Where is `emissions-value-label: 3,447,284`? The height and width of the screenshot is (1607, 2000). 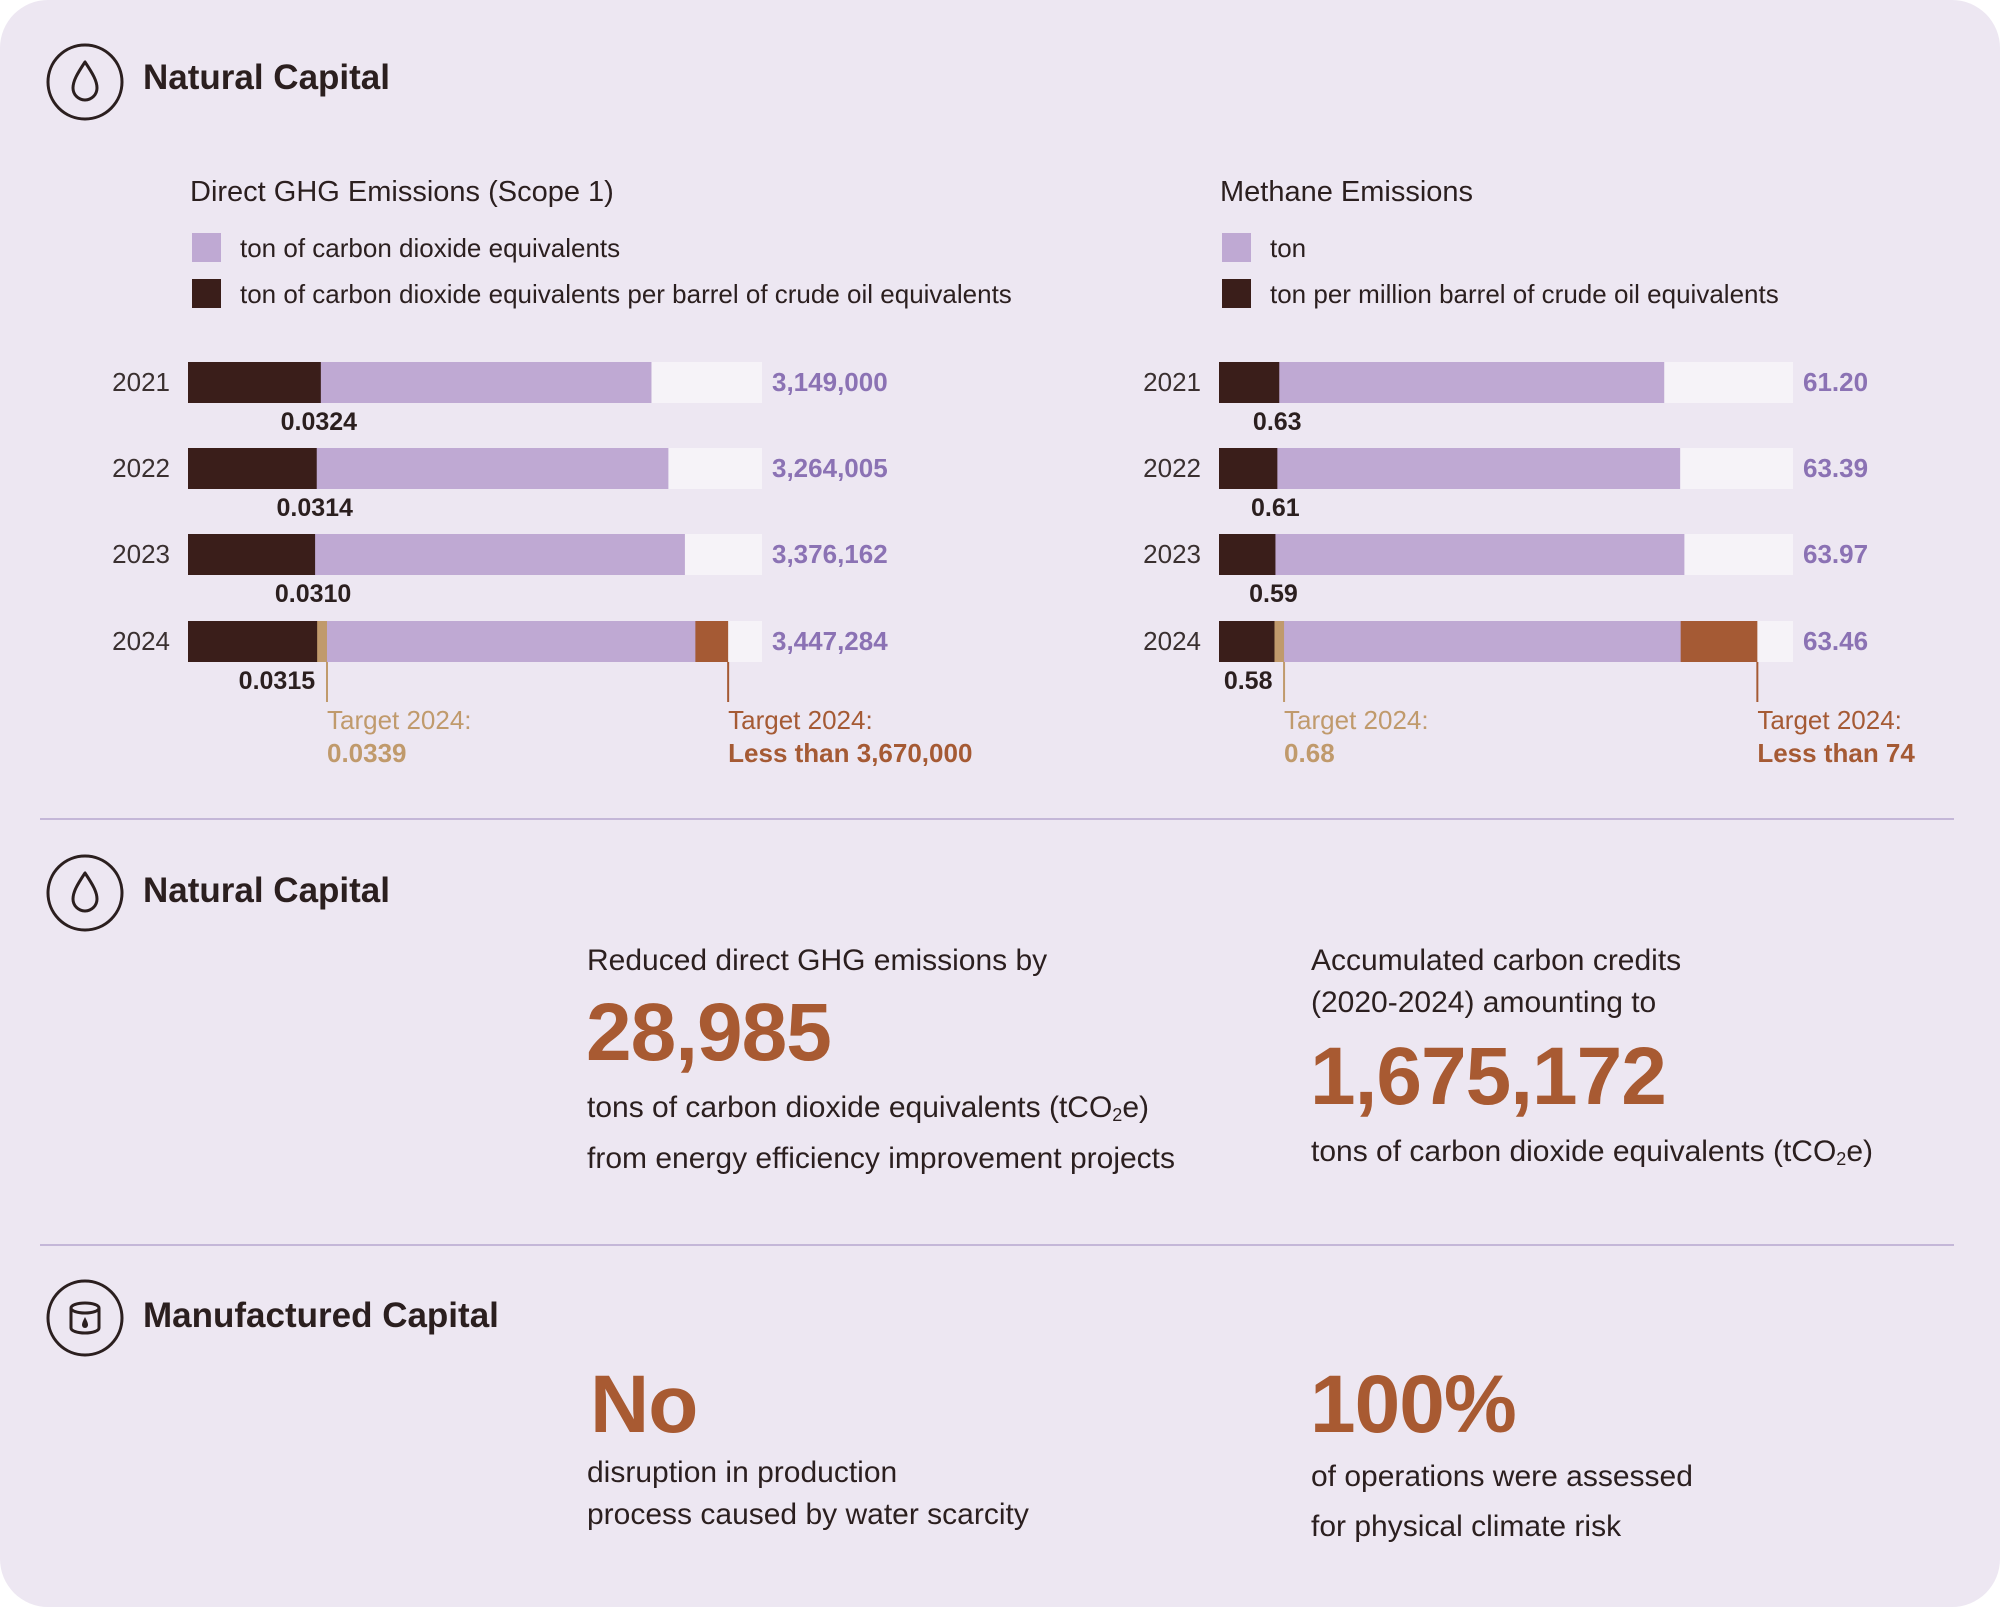 emissions-value-label: 3,447,284 is located at coordinates (830, 641).